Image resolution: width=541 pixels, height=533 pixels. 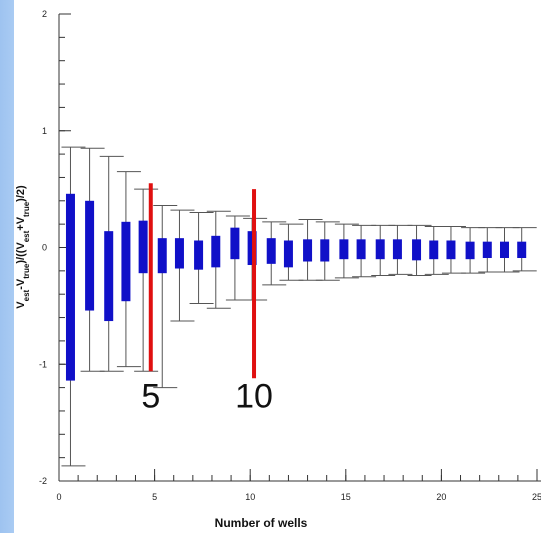 I want to click on x-tick-label: 20, so click(x=441, y=497).